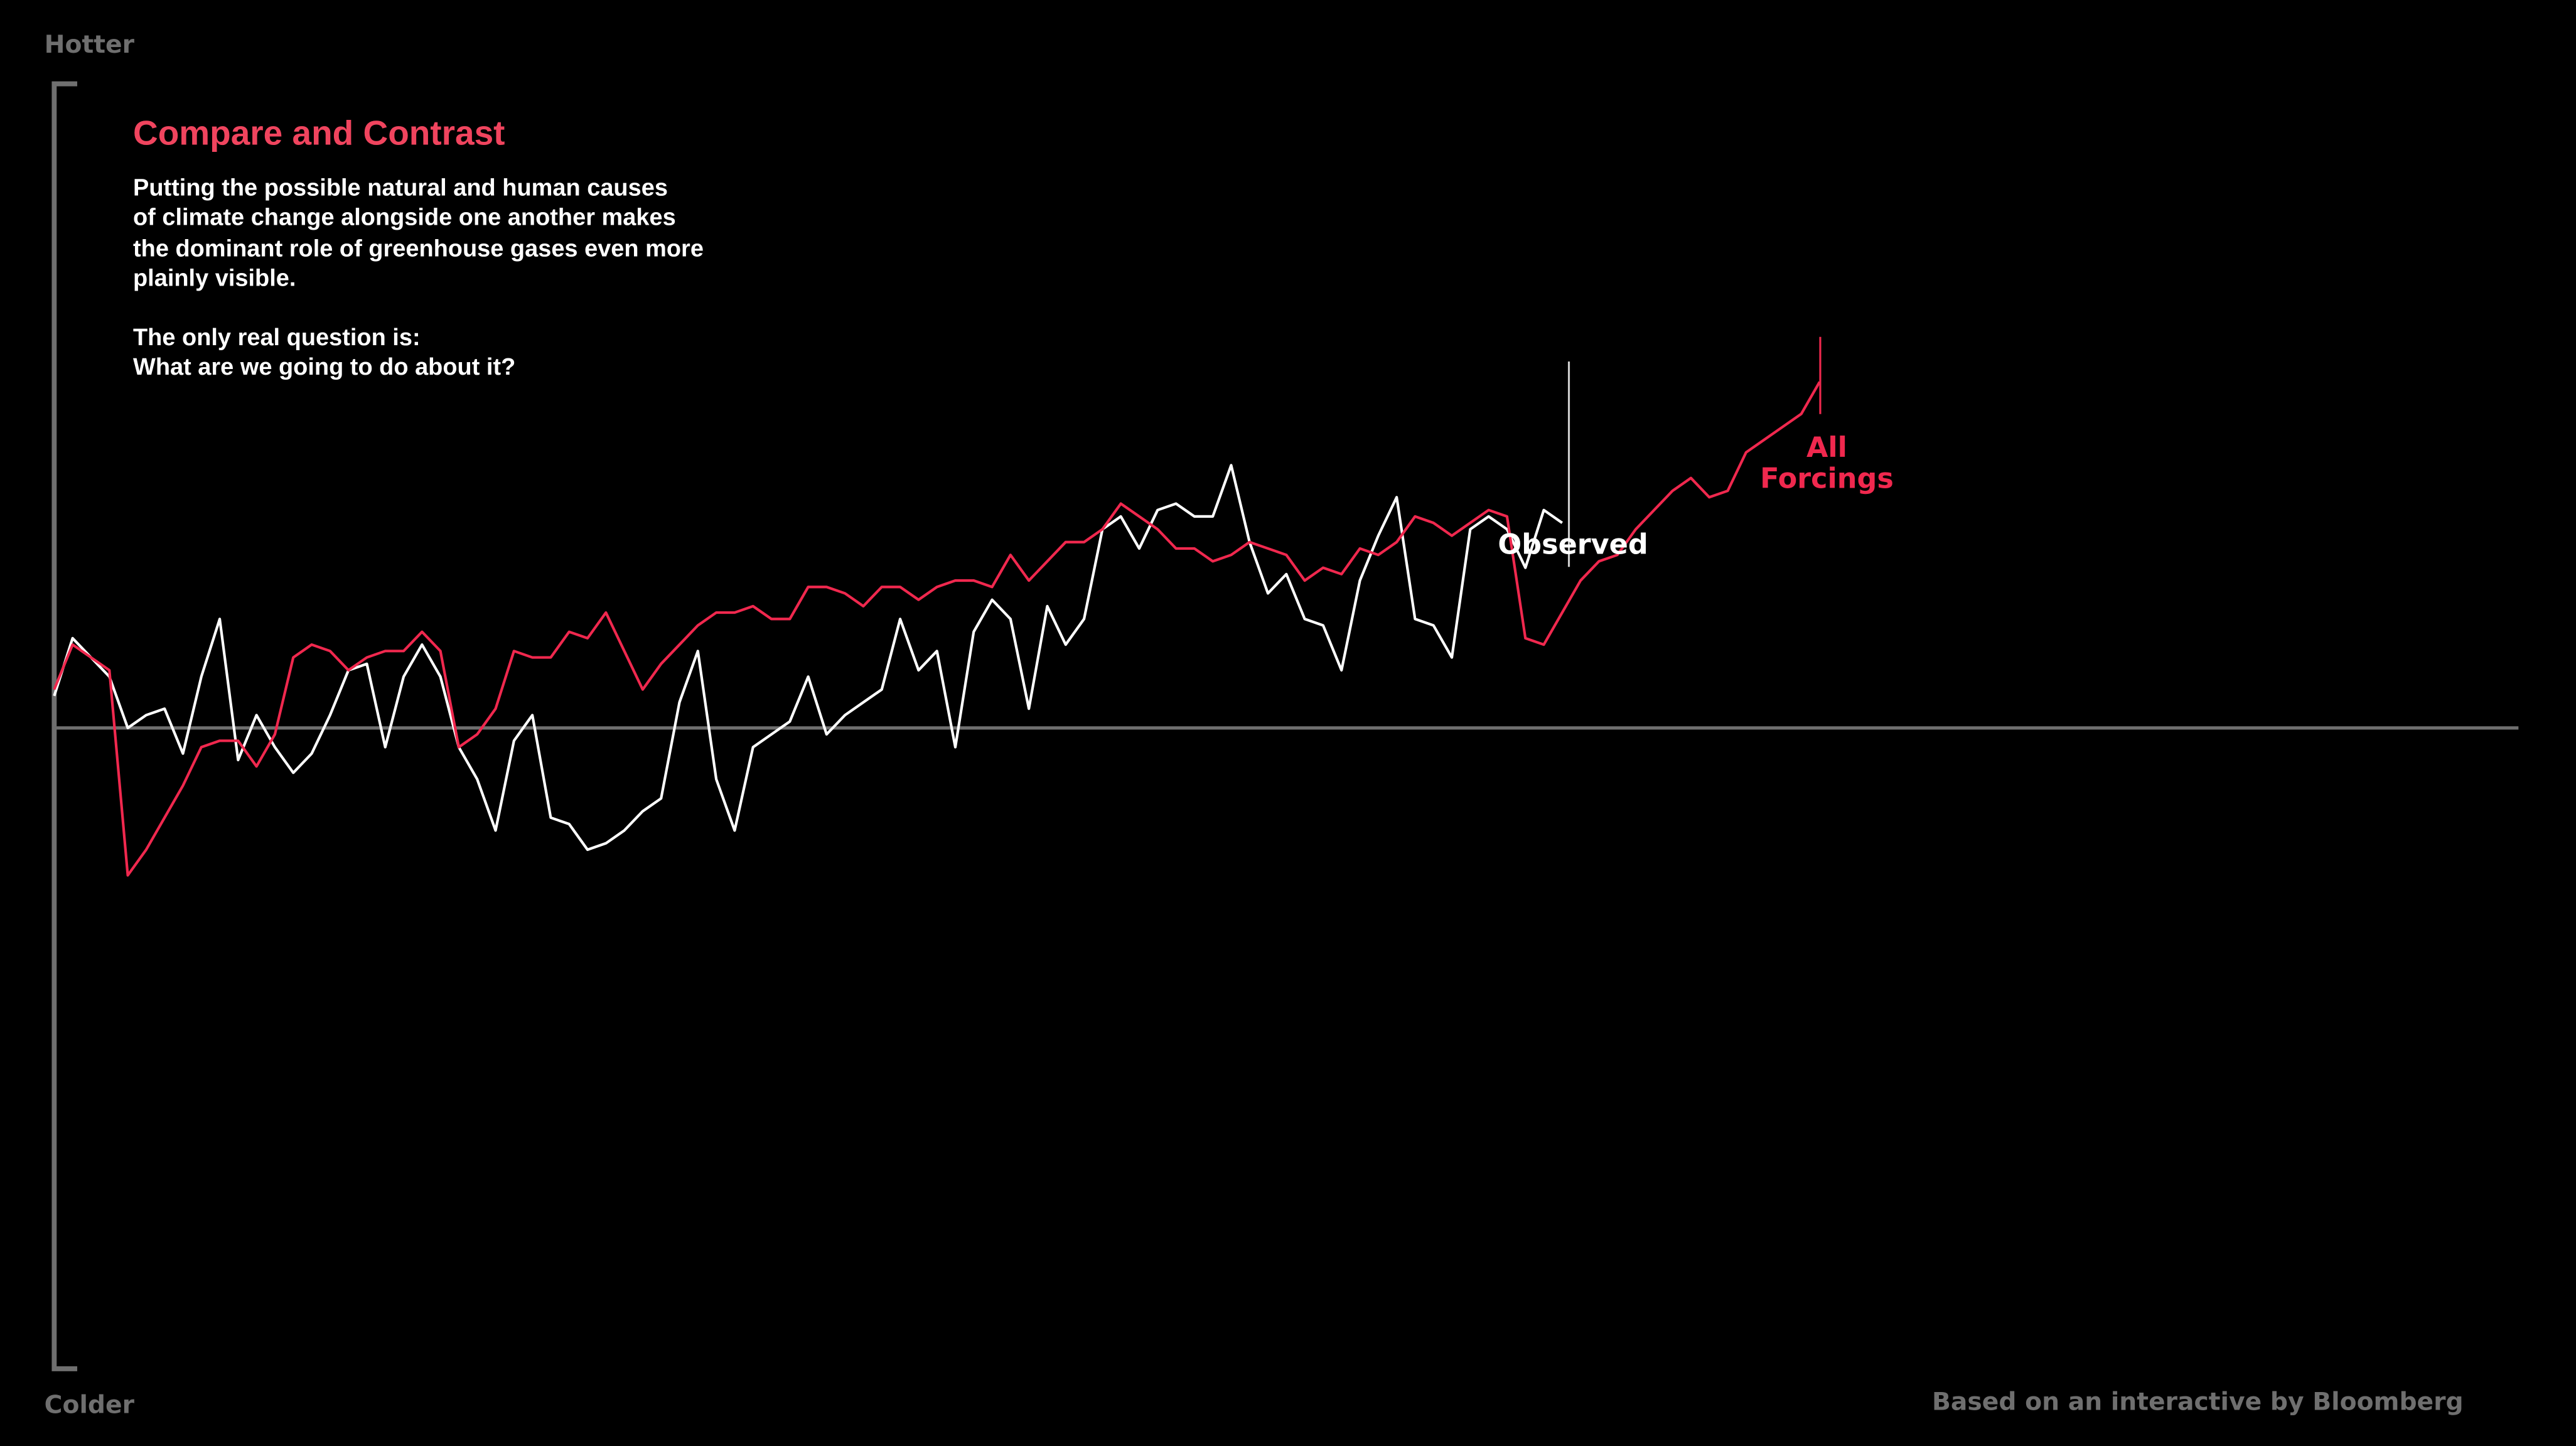 The image size is (2576, 1446). What do you see at coordinates (324, 368) in the screenshot?
I see `text-line: What are we going to do about it?` at bounding box center [324, 368].